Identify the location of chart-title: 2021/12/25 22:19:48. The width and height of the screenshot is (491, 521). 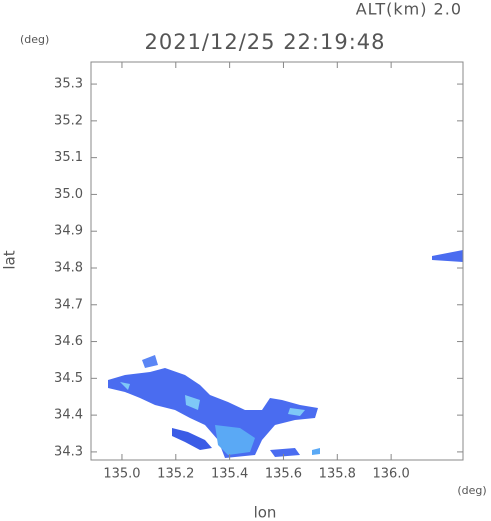
(264, 42).